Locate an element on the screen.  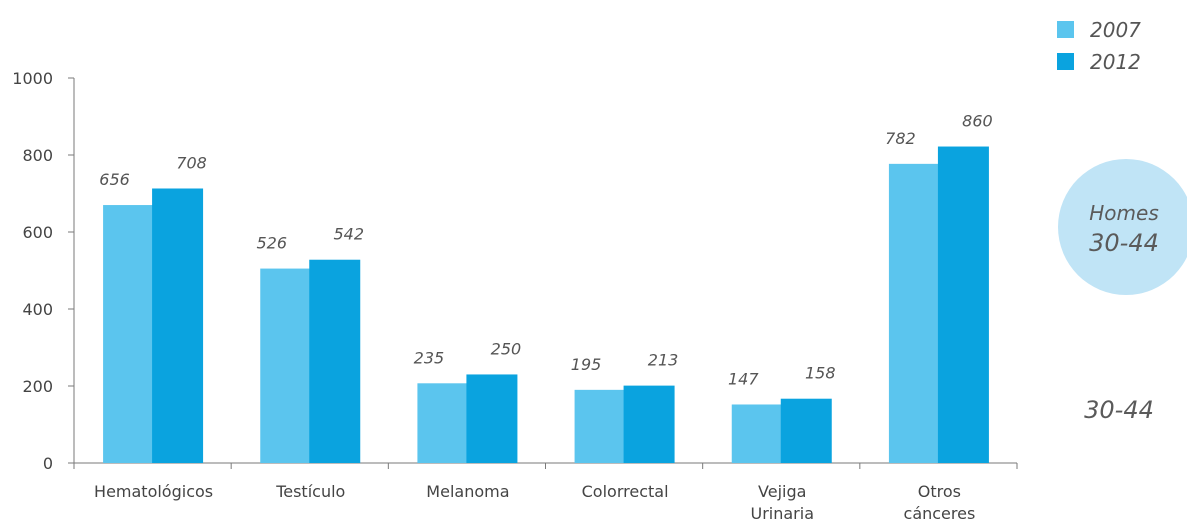
y-tick-label: 800 is located at coordinates (37, 155).